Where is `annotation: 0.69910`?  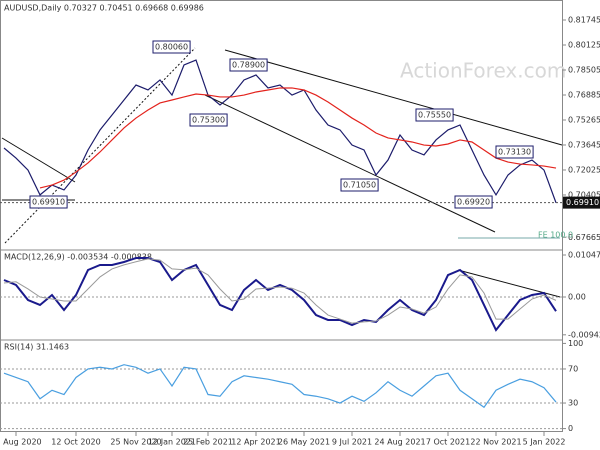
annotation: 0.69910 is located at coordinates (48, 202).